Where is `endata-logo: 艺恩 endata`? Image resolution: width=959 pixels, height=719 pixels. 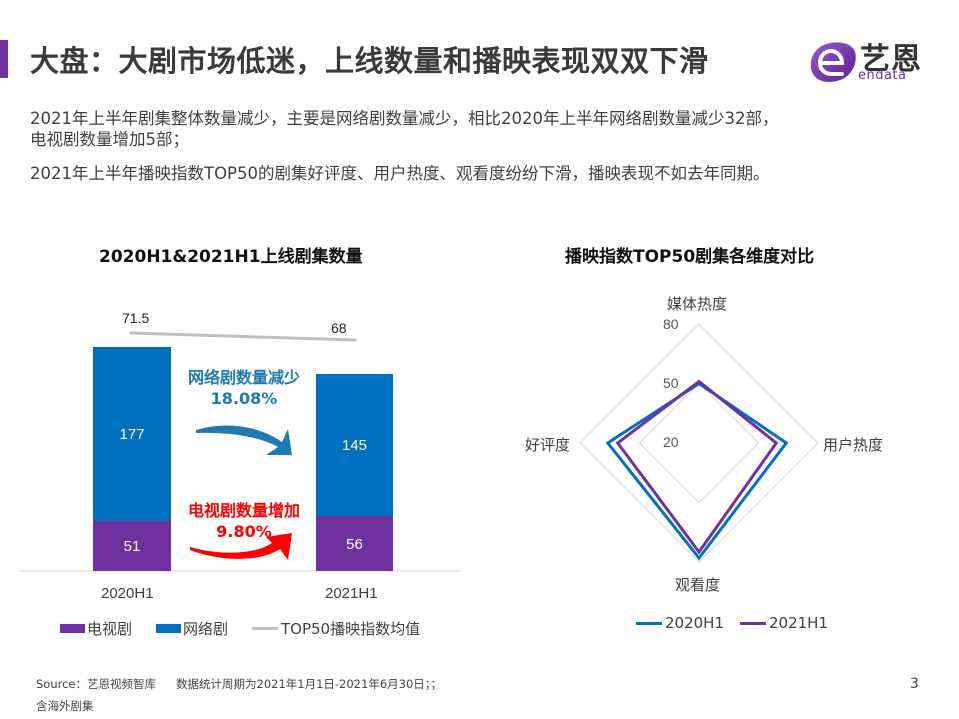
endata-logo: 艺恩 endata is located at coordinates (866, 62).